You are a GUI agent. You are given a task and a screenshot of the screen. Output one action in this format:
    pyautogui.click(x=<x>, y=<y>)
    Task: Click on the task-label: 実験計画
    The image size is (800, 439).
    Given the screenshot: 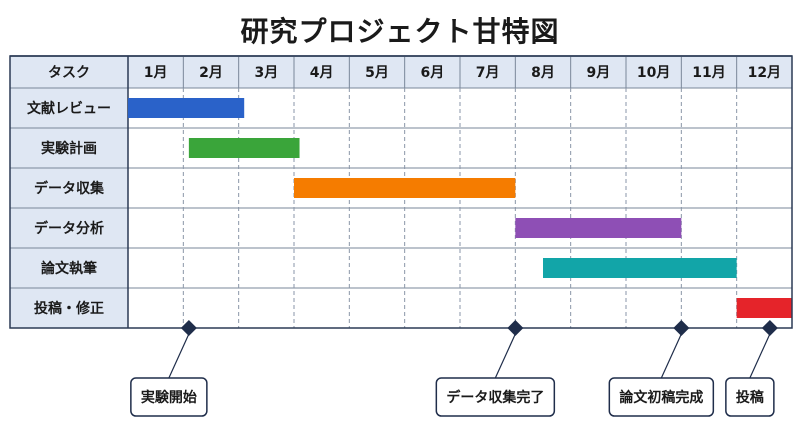 What is the action you would take?
    pyautogui.click(x=69, y=148)
    